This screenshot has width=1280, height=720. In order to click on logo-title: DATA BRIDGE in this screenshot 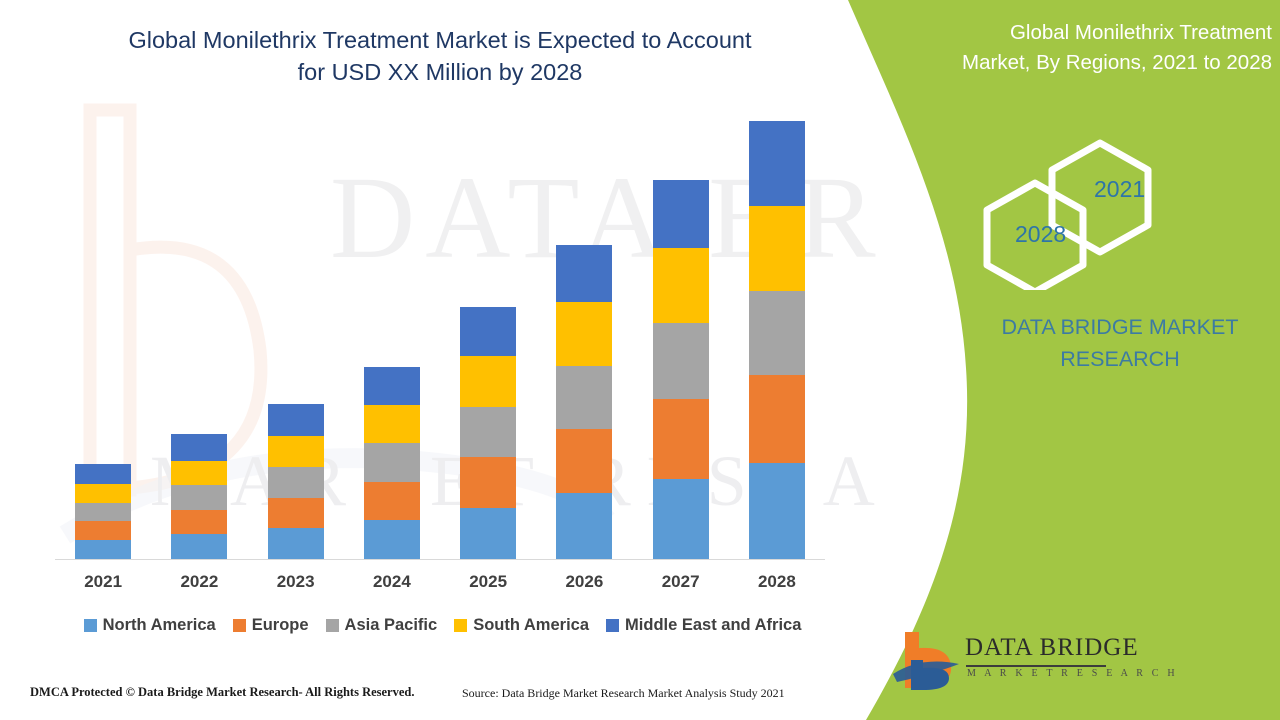, I will do `click(1052, 647)`.